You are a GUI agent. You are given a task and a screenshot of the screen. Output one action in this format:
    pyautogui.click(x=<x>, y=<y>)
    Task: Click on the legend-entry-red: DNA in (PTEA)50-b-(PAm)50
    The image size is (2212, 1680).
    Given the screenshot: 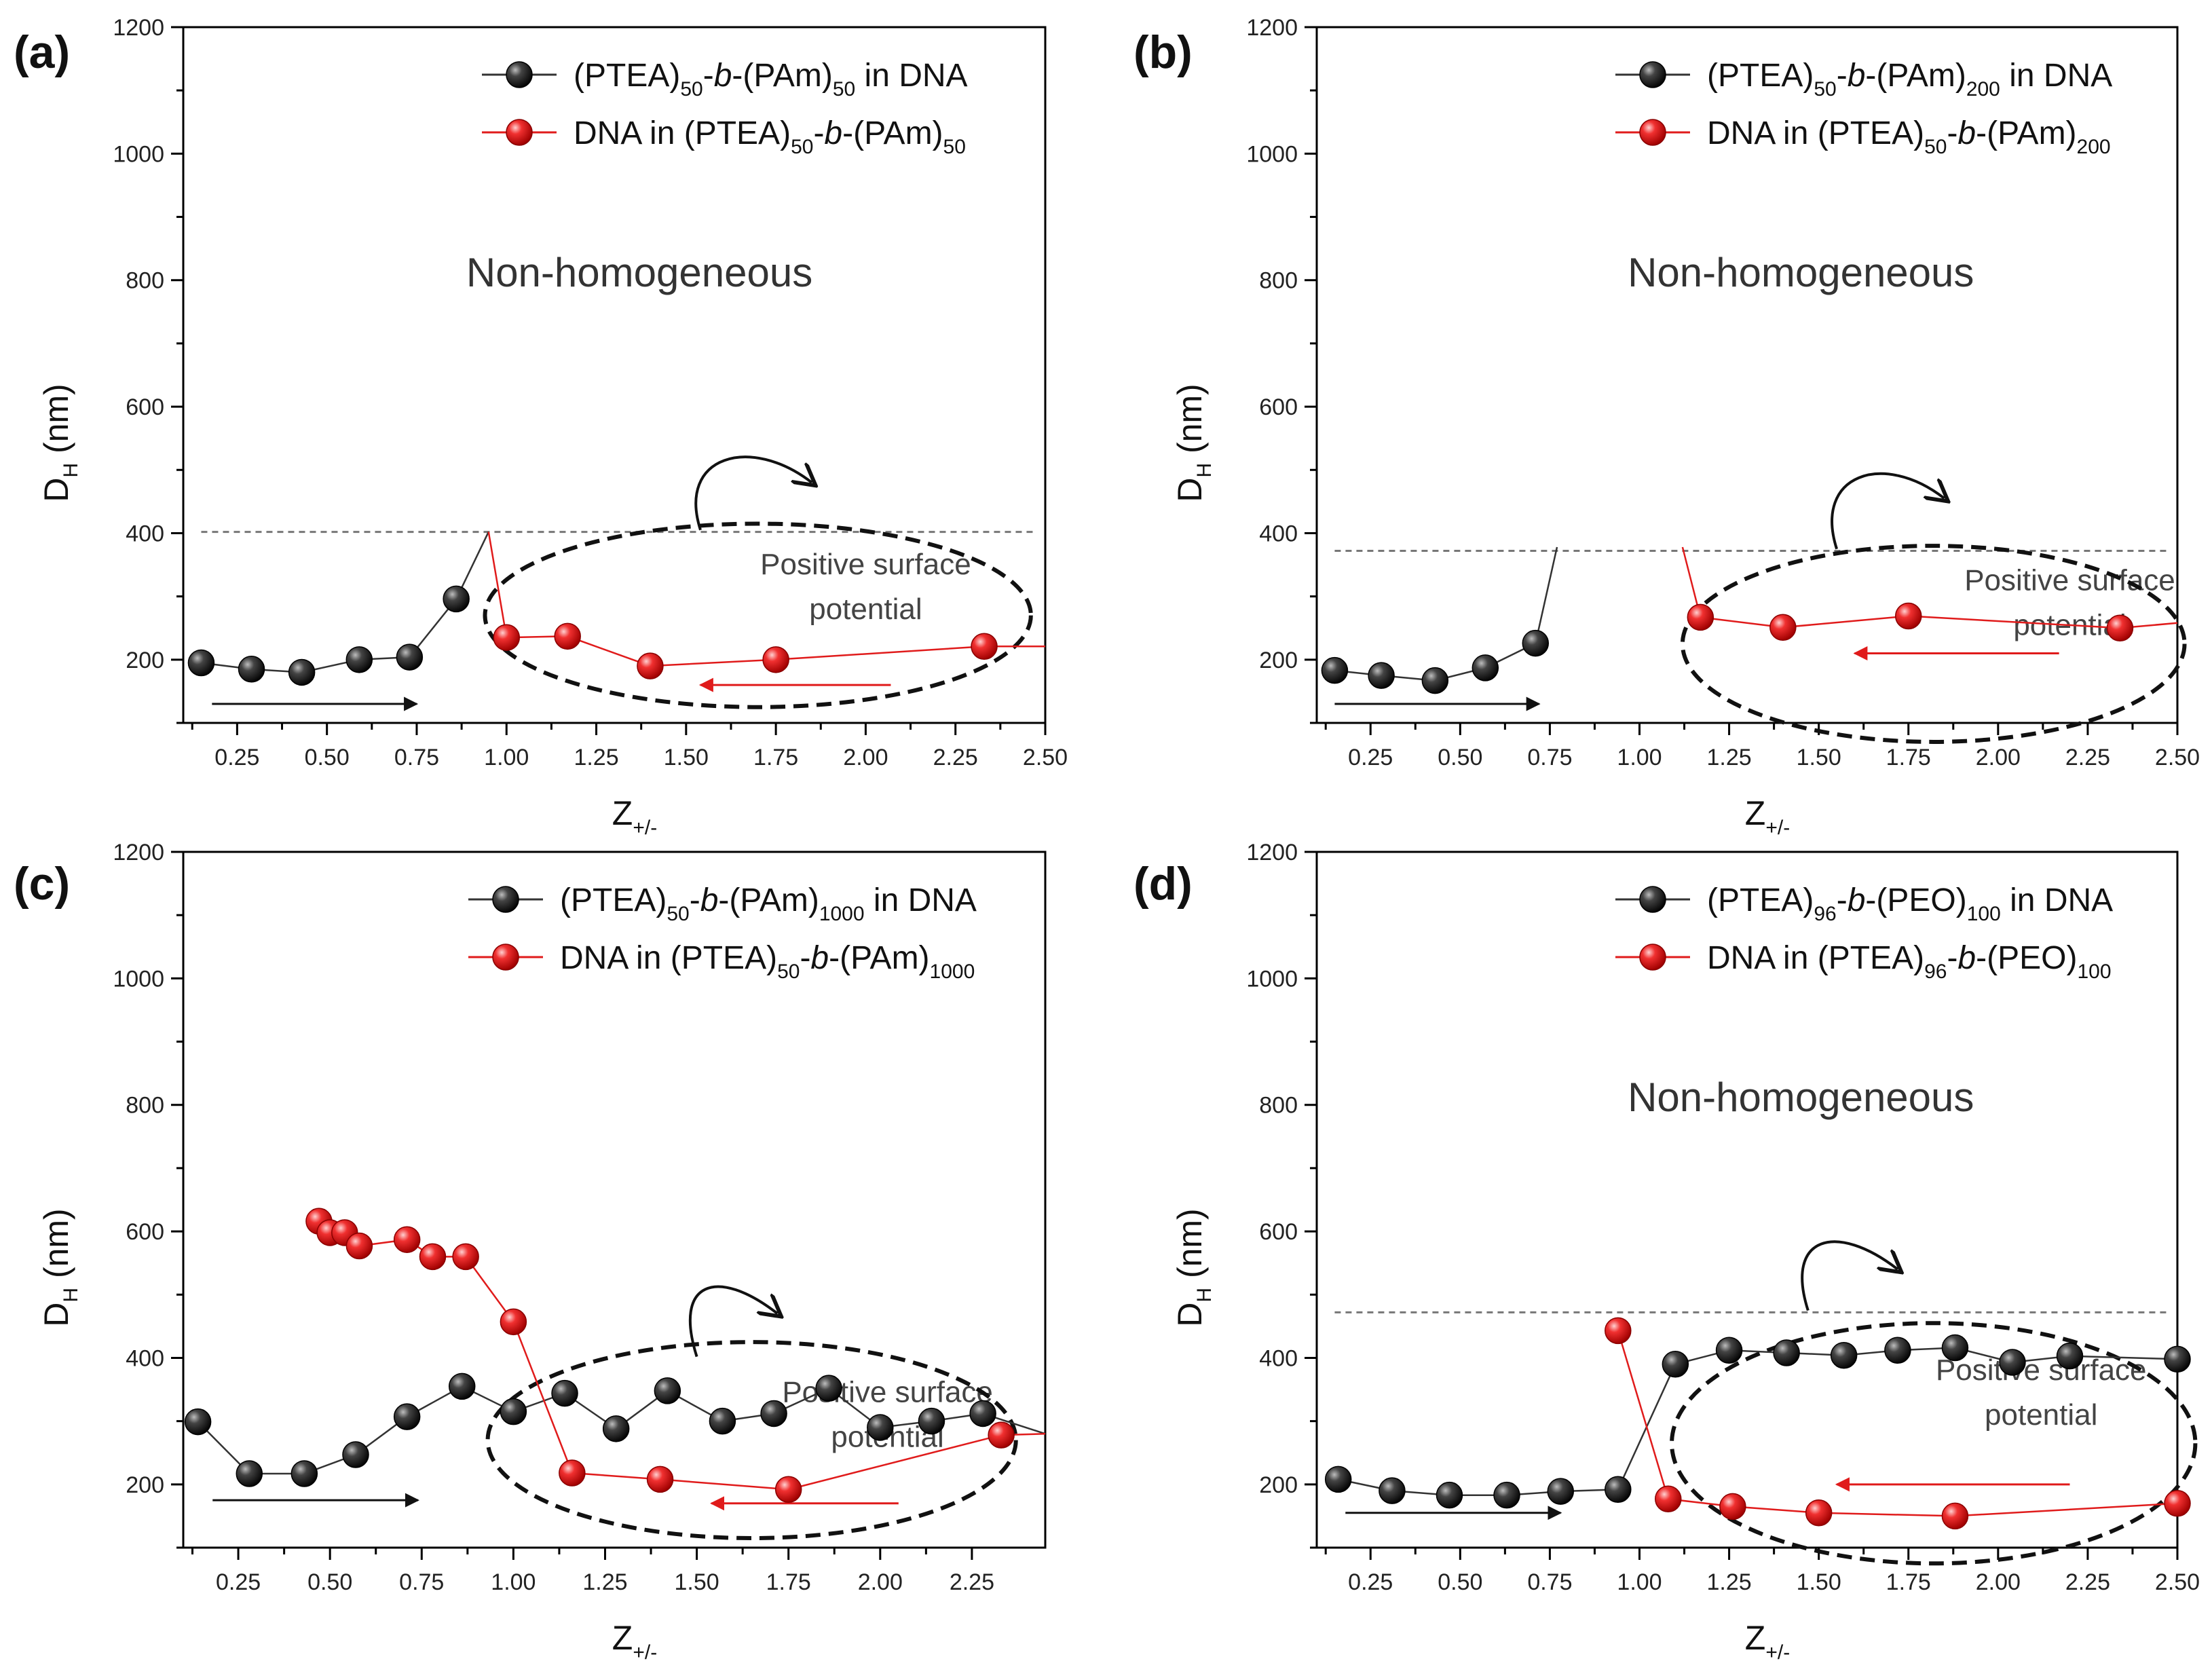 What is the action you would take?
    pyautogui.click(x=770, y=136)
    